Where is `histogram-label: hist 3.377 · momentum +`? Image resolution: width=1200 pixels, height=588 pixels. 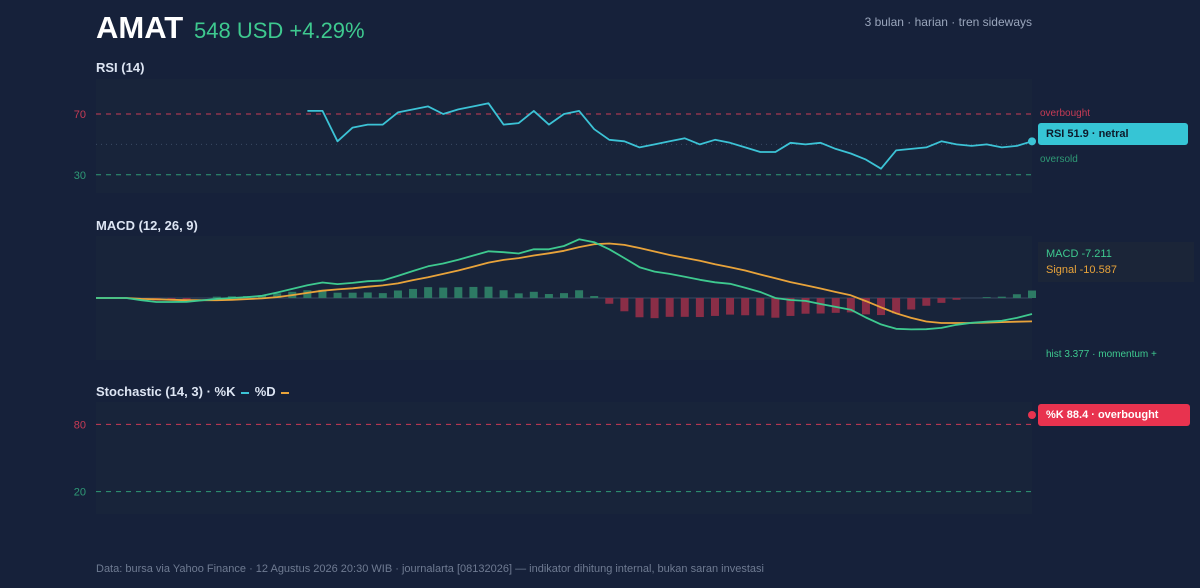 histogram-label: hist 3.377 · momentum + is located at coordinates (1101, 354).